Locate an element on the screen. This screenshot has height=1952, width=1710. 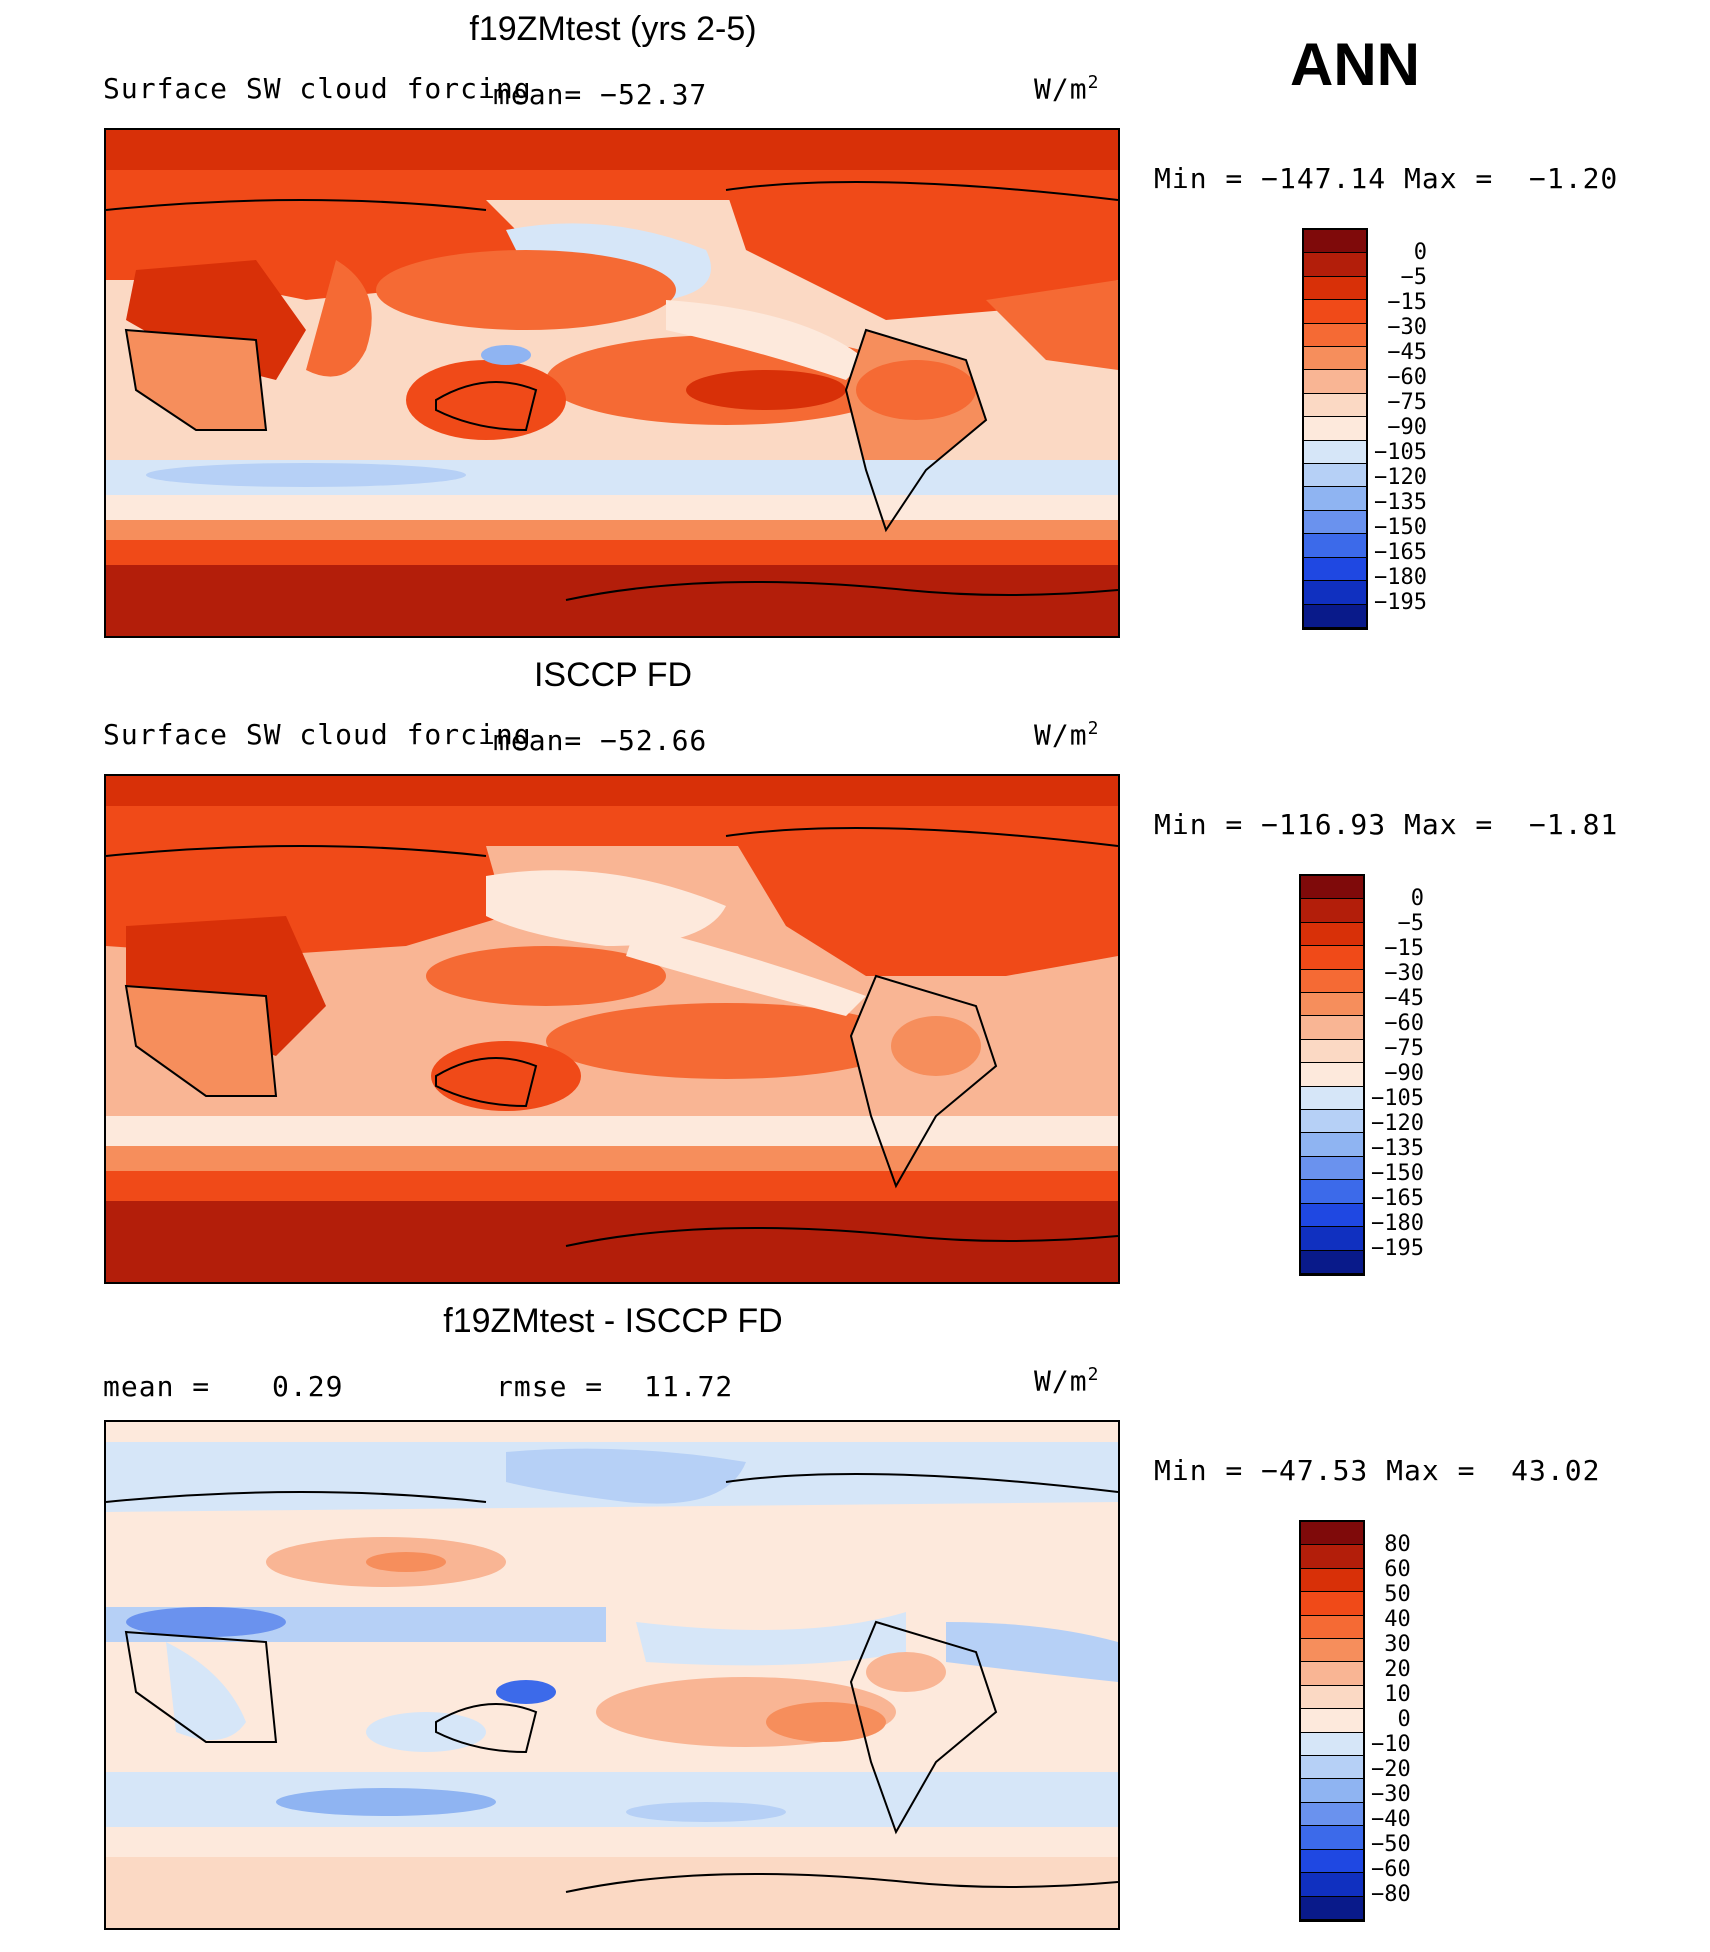
panel2-title: ISCCP FD is located at coordinates (613, 675).